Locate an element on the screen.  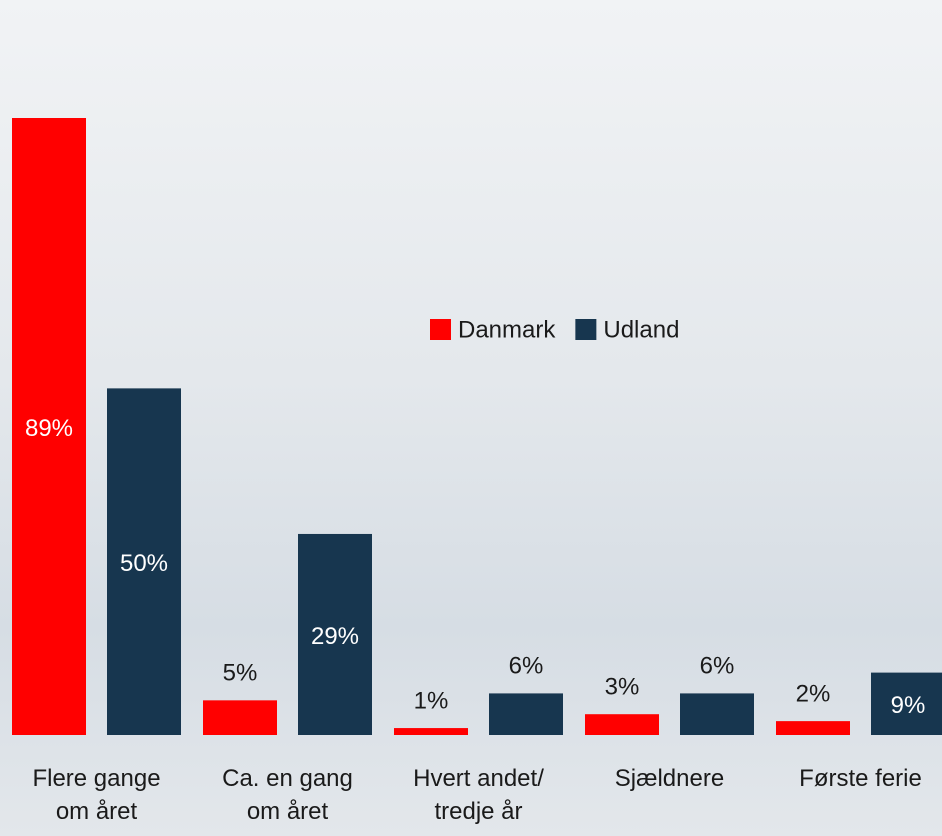
value-label: 89% is located at coordinates (49, 428).